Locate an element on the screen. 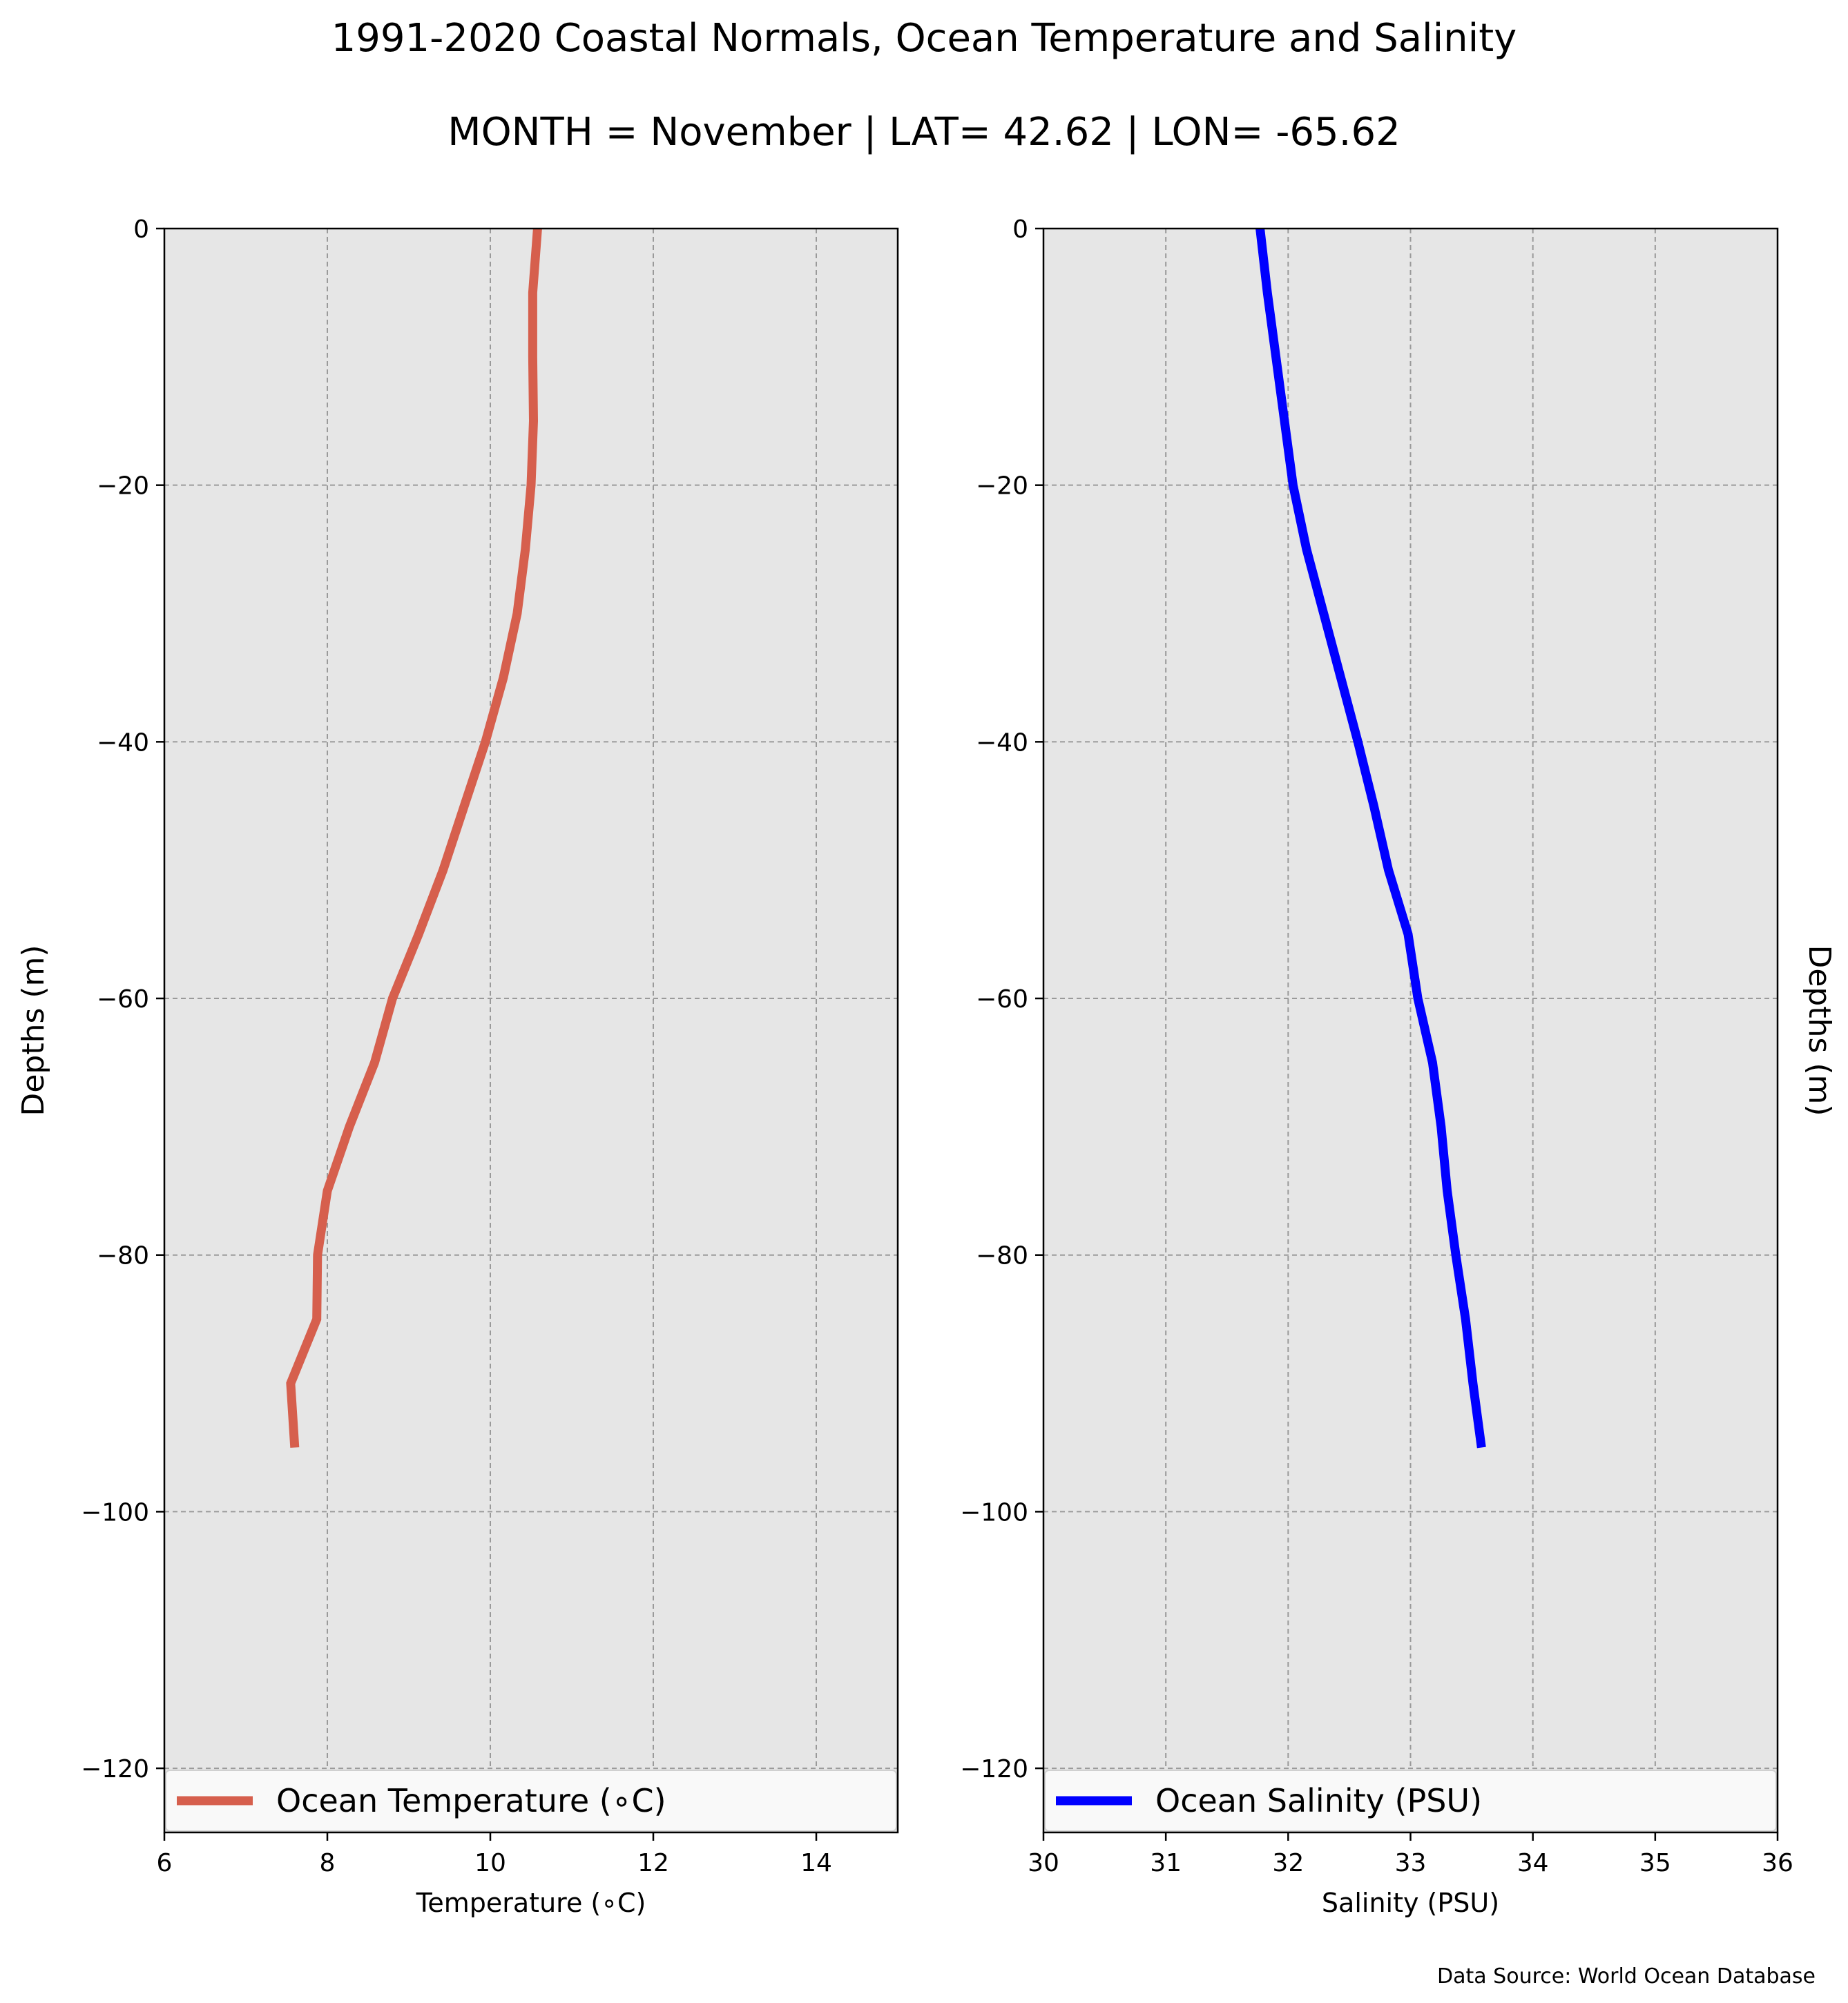 This screenshot has height=2003, width=1848. data-source-note: Data Source: World Ocean Database is located at coordinates (1626, 1976).